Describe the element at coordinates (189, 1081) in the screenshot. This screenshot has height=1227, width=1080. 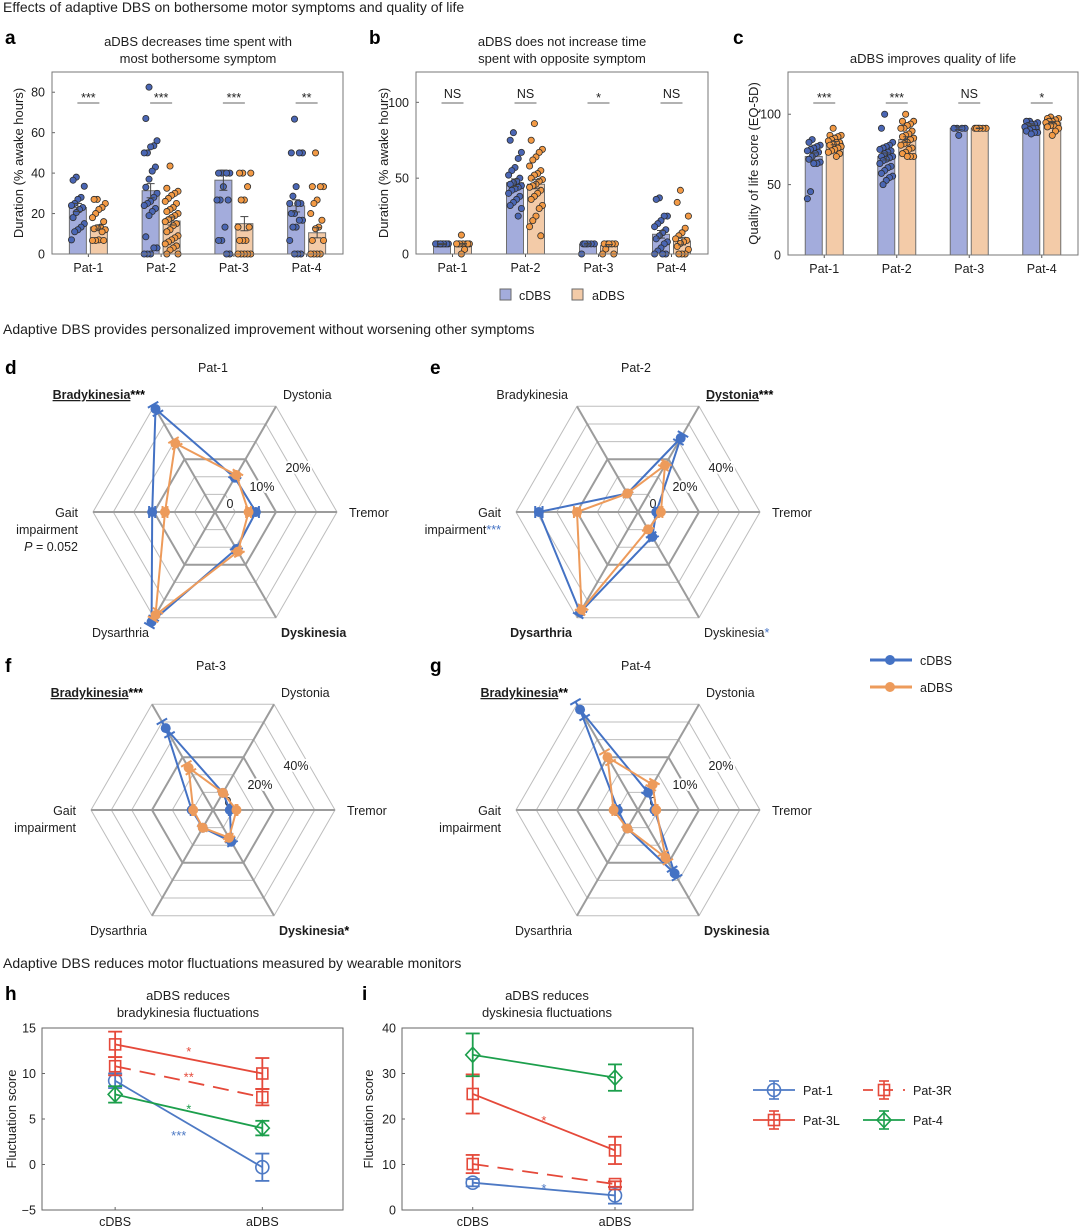
I see `line-series-pat-3r: **` at that location.